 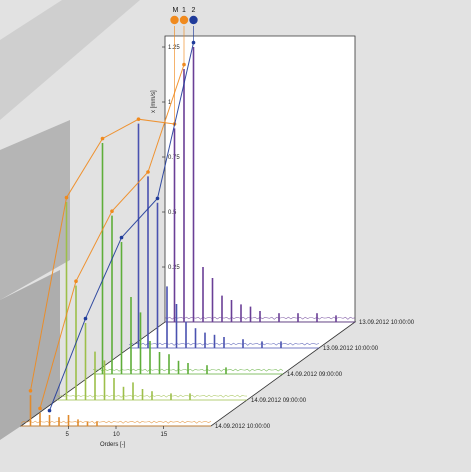 What do you see at coordinates (68, 435) in the screenshot?
I see `x-tick-label: 5` at bounding box center [68, 435].